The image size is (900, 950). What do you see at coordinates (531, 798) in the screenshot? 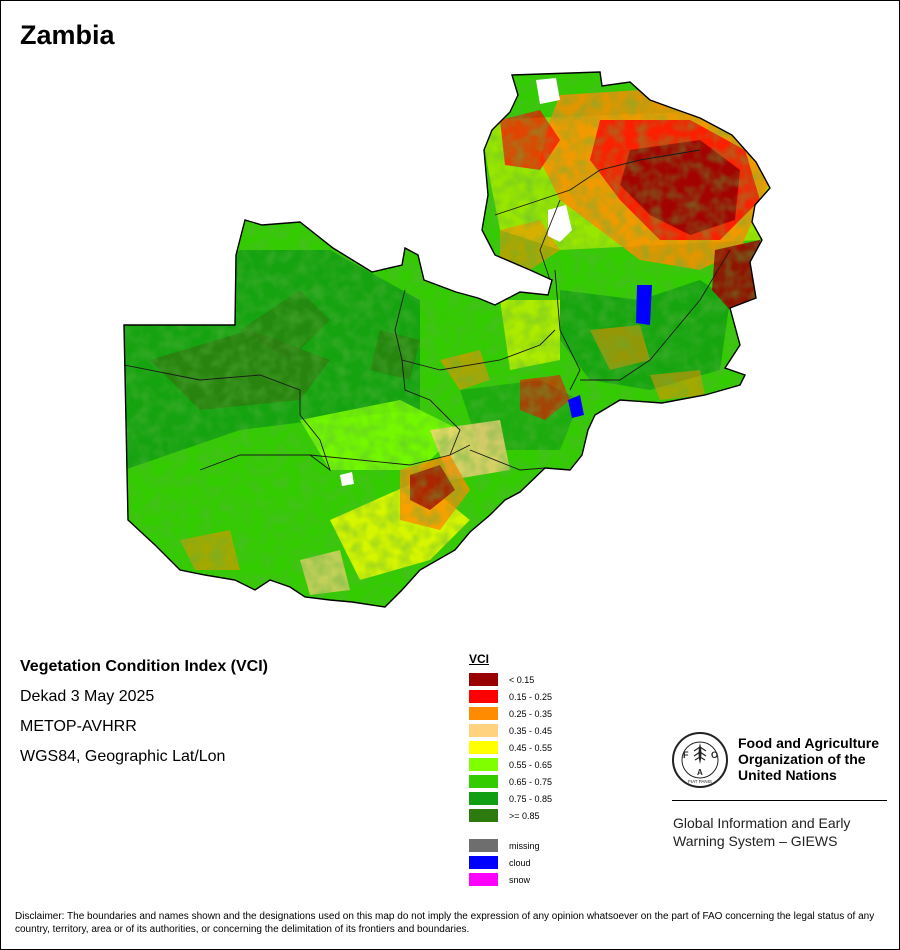
I see `legend-class-label: 0.75 - 0.85` at bounding box center [531, 798].